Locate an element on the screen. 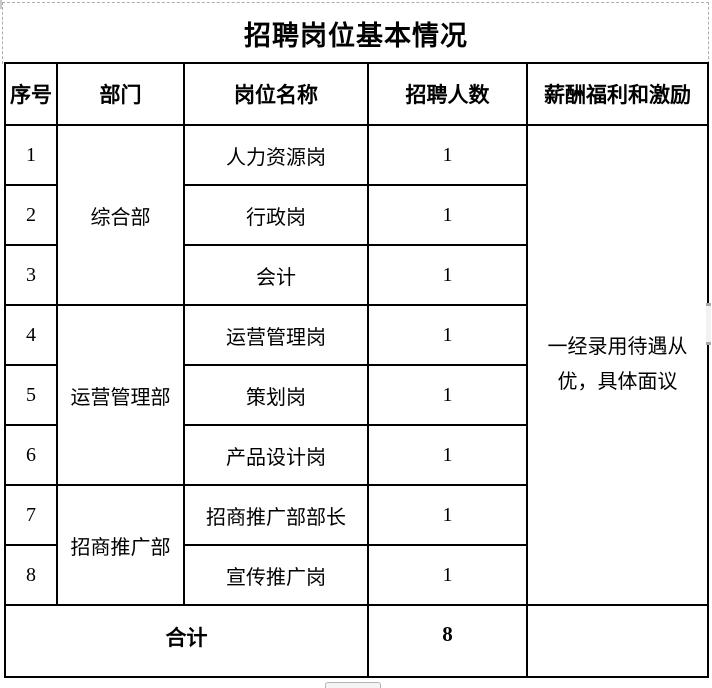 This screenshot has height=688, width=712. benefits-text: 一经录用待遇从优，具体面议 is located at coordinates (617, 364).